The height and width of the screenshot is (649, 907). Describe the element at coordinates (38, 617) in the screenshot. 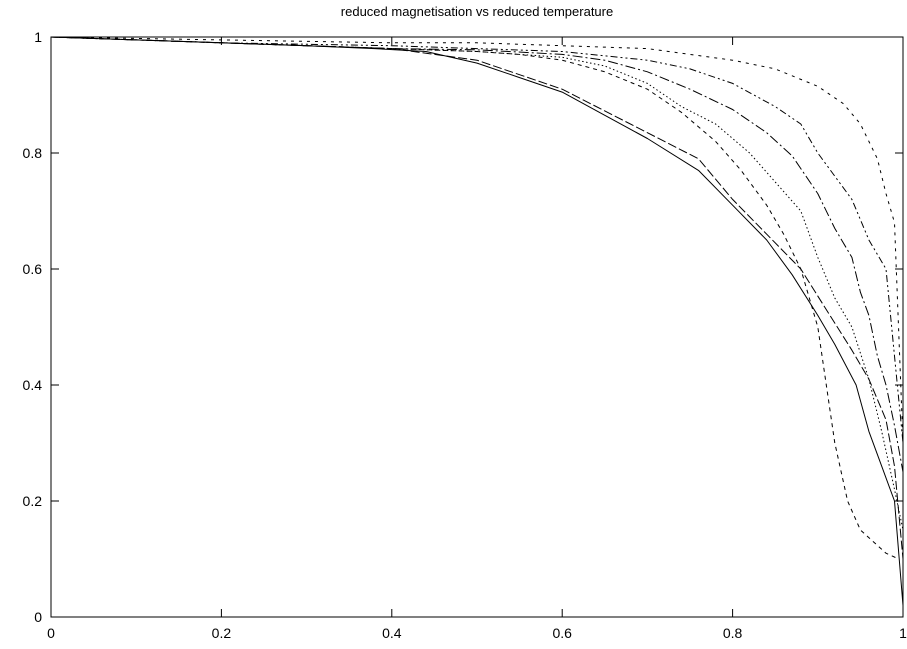

I see `y-tick-label: 0` at that location.